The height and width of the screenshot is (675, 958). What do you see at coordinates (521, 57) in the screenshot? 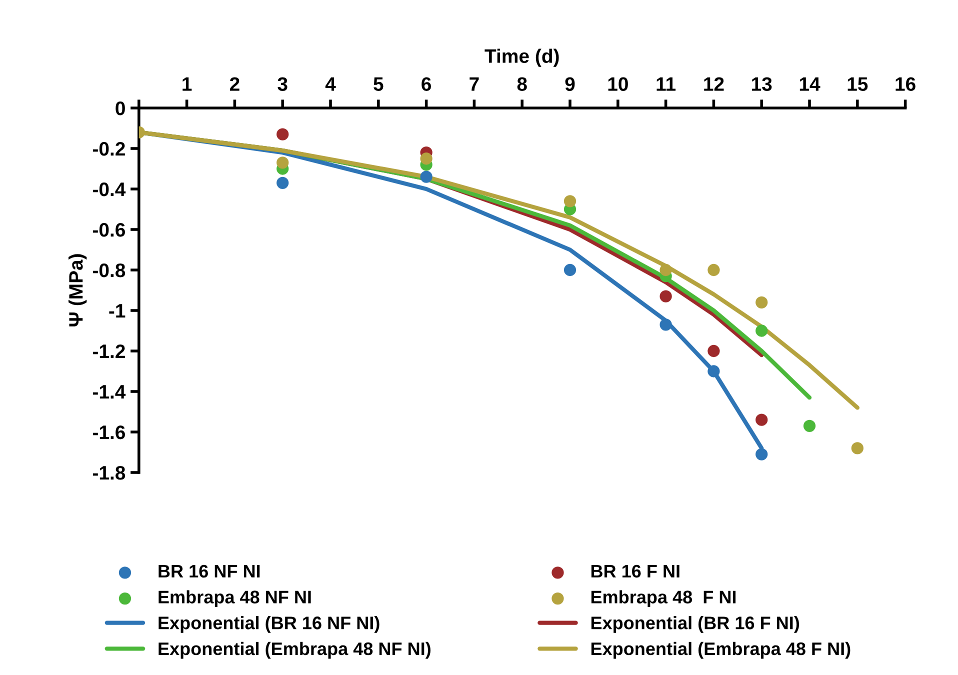
I see `x-axis-title: Time (d)` at bounding box center [521, 57].